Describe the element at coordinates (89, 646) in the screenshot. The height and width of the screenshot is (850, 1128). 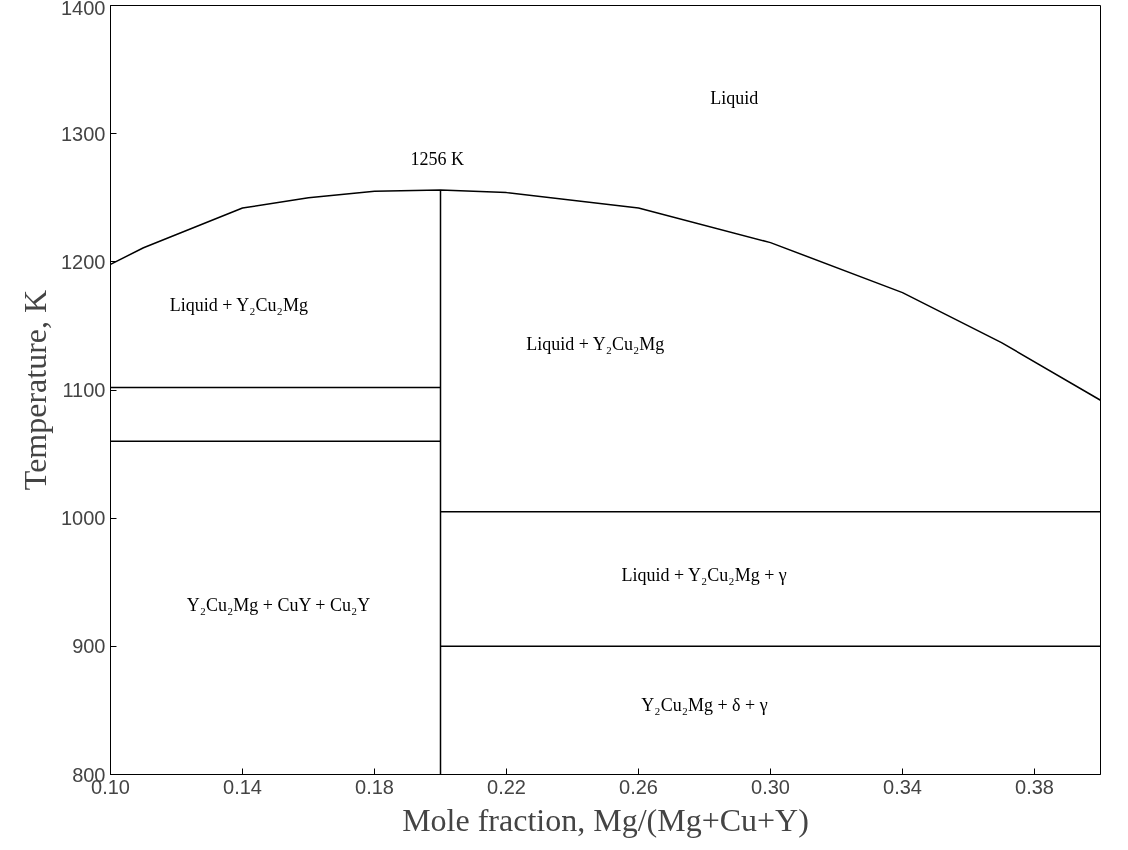
I see `y-tick-label: 900` at that location.